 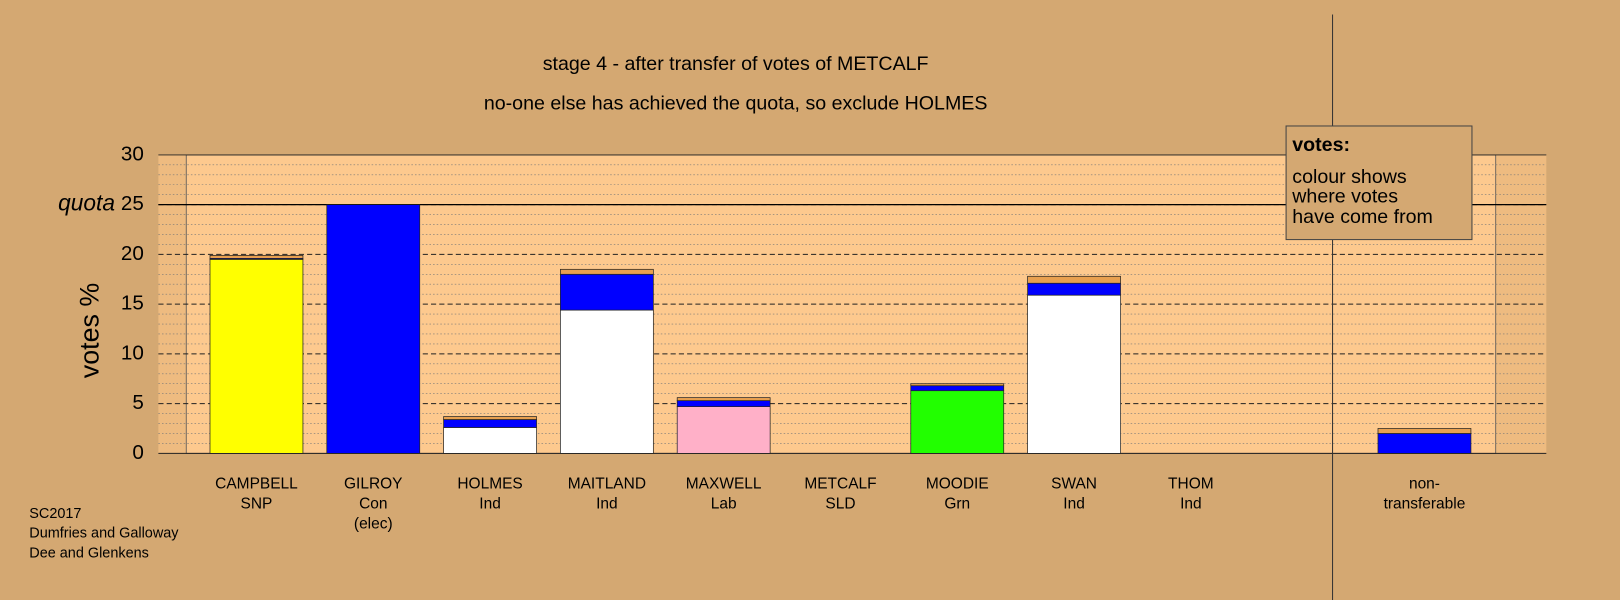 What do you see at coordinates (489, 483) in the screenshot?
I see `x-tick-label: HOLMES` at bounding box center [489, 483].